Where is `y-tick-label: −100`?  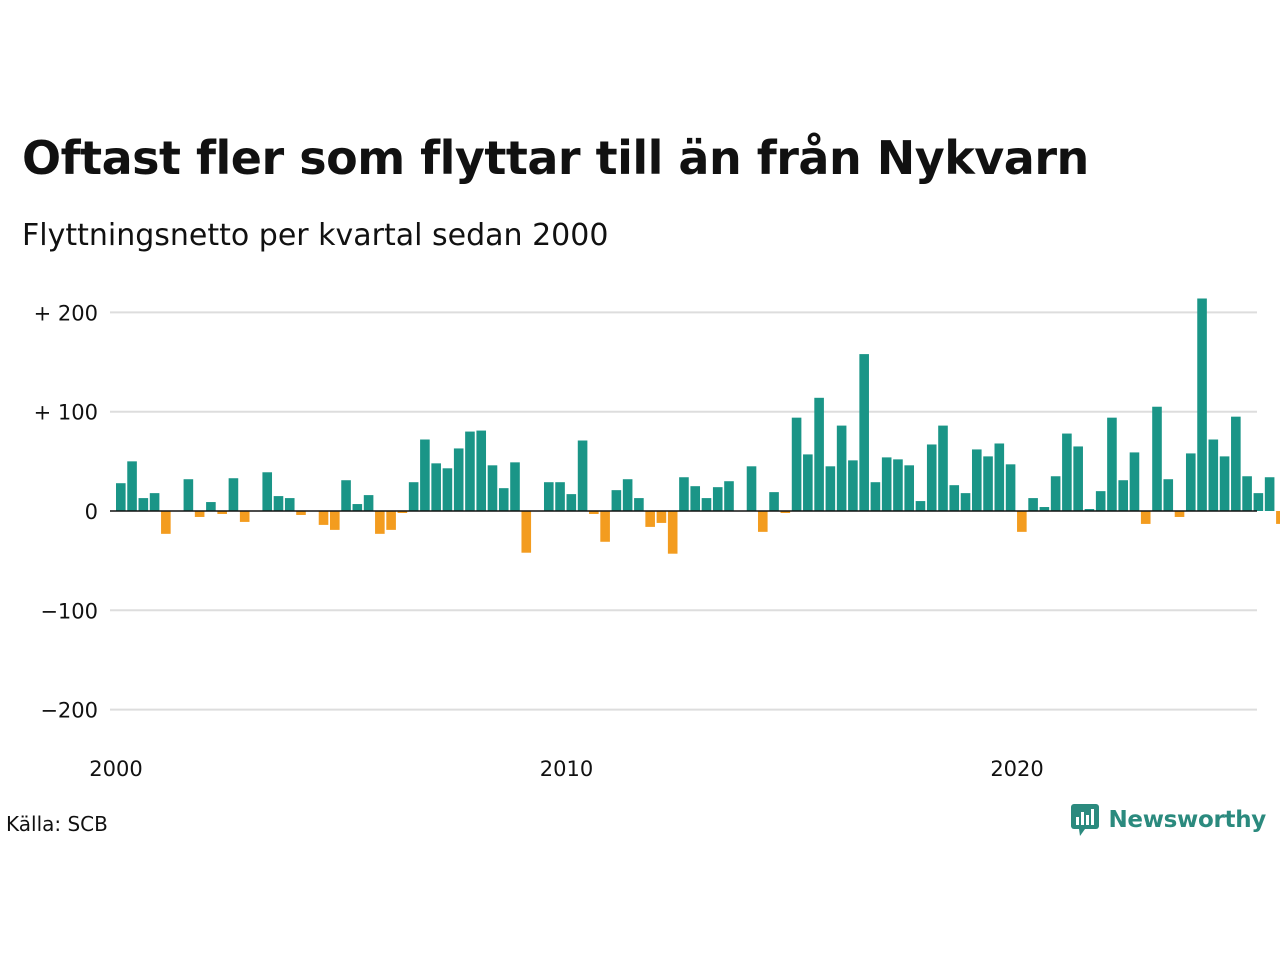 y-tick-label: −100 is located at coordinates (69, 611).